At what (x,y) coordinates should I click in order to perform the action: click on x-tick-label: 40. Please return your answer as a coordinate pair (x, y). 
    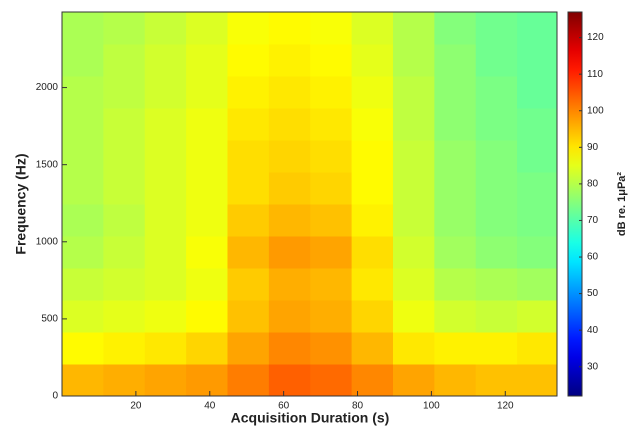
    Looking at the image, I should click on (210, 406).